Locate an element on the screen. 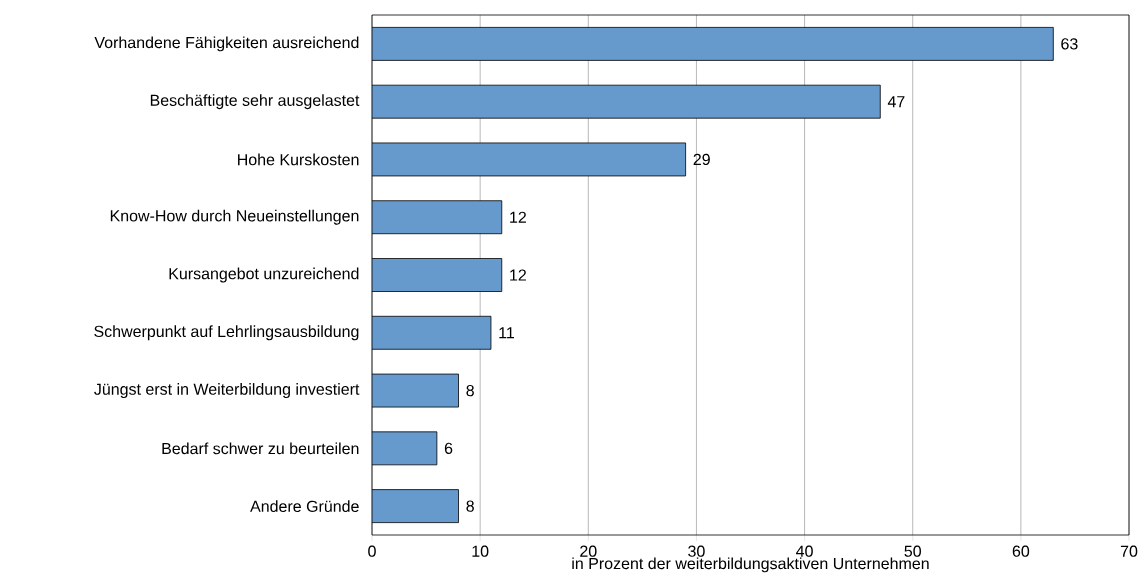  data-label: 47 is located at coordinates (896, 102).